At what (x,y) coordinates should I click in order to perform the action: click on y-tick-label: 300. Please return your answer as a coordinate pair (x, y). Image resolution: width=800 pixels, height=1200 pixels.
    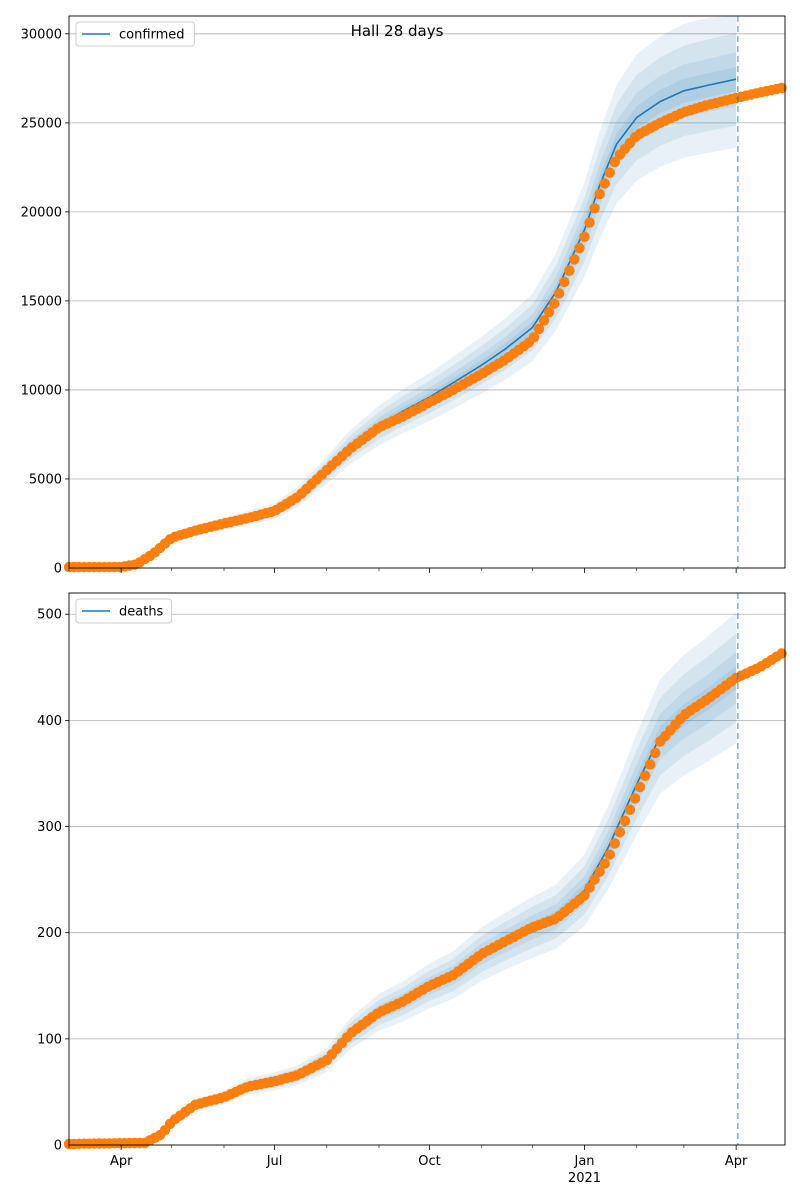
    Looking at the image, I should click on (49, 827).